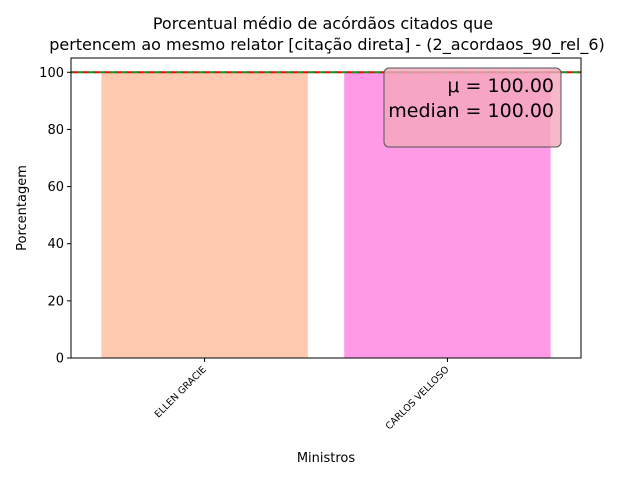 The image size is (640, 480). I want to click on y-tick-label: 0, so click(60, 359).